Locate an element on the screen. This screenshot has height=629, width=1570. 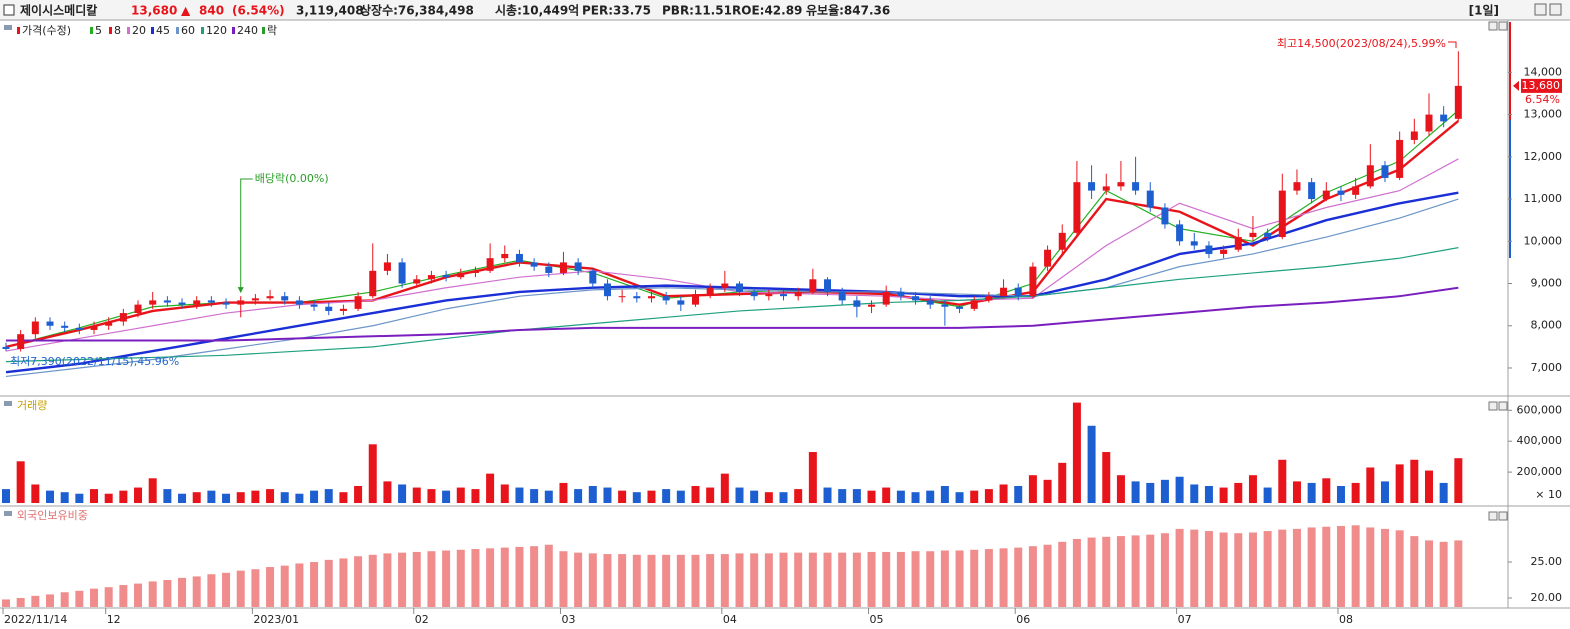
y-tick-label: 13,000 is located at coordinates (1543, 114).